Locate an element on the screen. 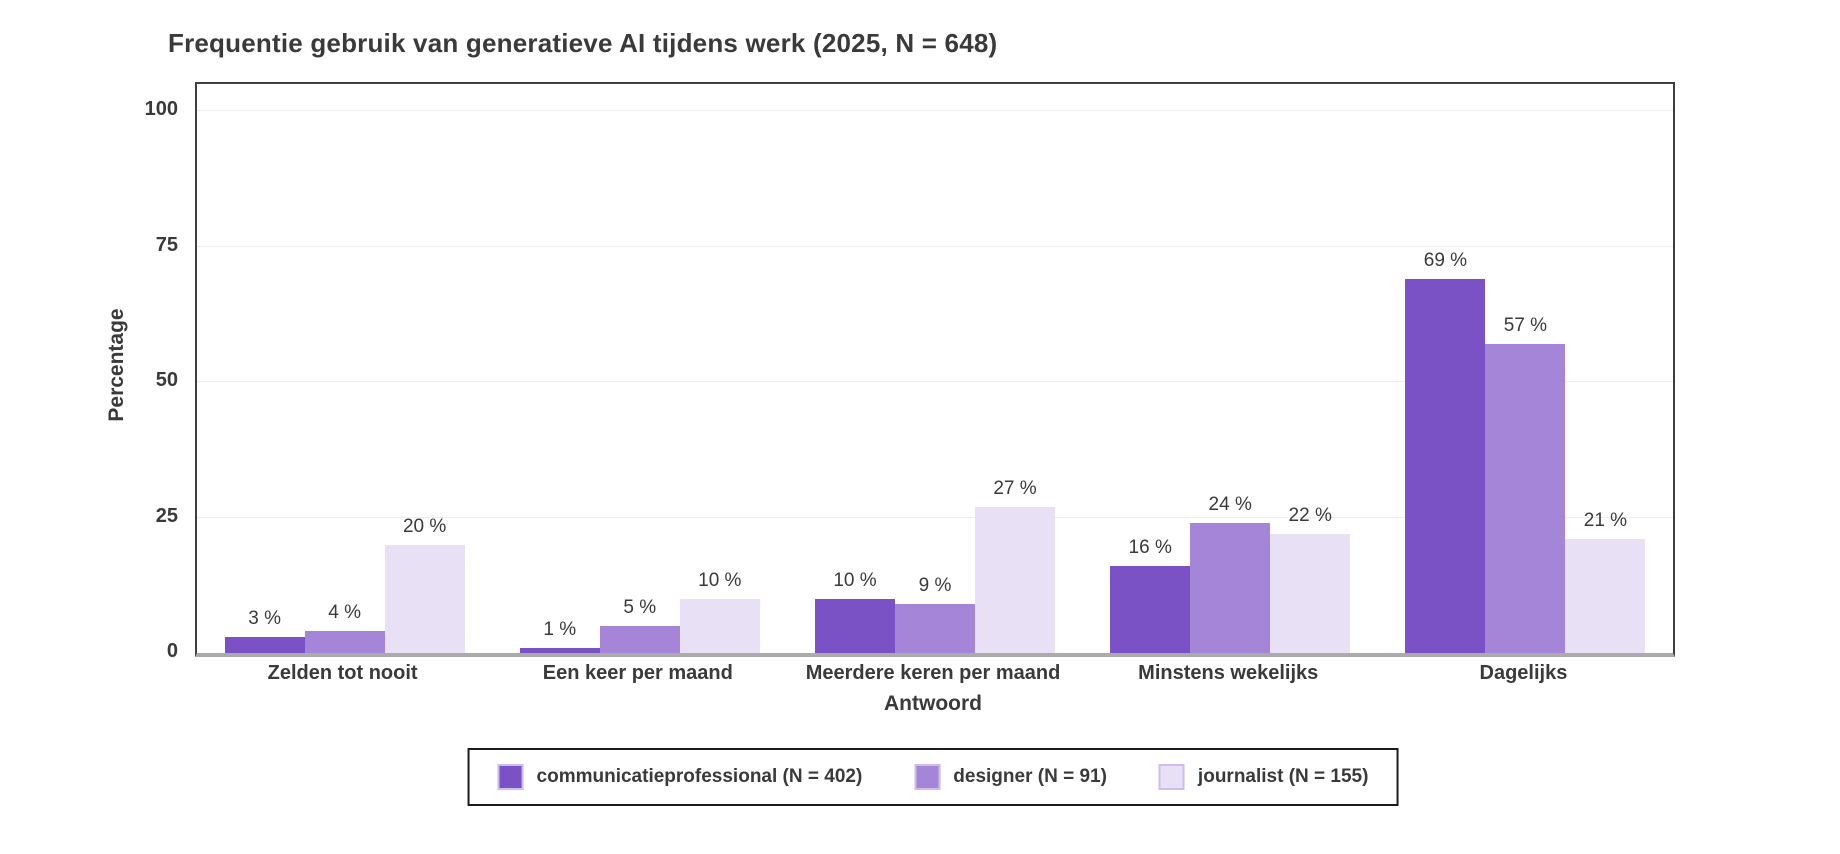 This screenshot has width=1840, height=854. x-category-label: Dagelijks is located at coordinates (1523, 673).